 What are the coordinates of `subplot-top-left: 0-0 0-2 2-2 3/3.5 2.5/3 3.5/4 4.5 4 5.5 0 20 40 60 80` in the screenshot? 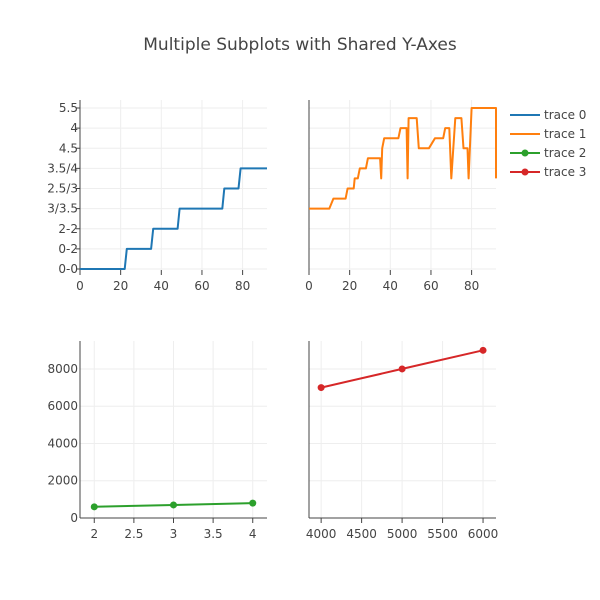 It's located at (157, 196).